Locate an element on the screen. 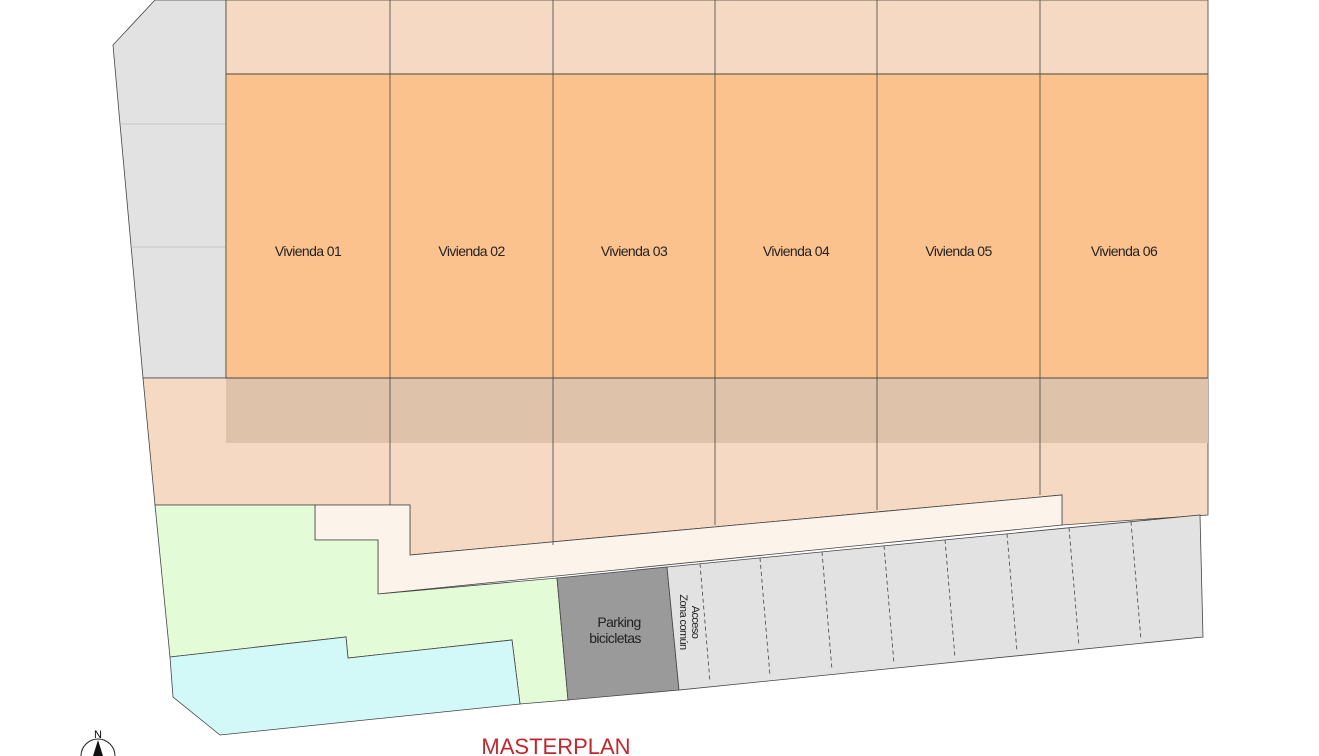 The width and height of the screenshot is (1319, 756). parking-label-2: bicicletas is located at coordinates (615, 638).